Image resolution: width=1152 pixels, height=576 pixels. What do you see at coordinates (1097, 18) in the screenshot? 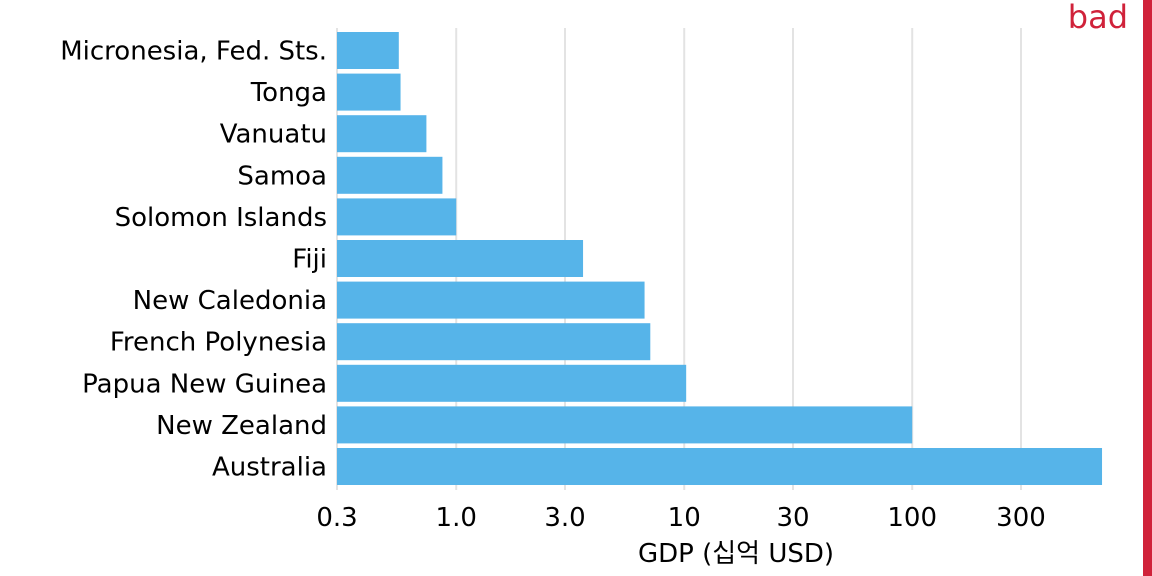
I see `bad-label: bad` at bounding box center [1097, 18].